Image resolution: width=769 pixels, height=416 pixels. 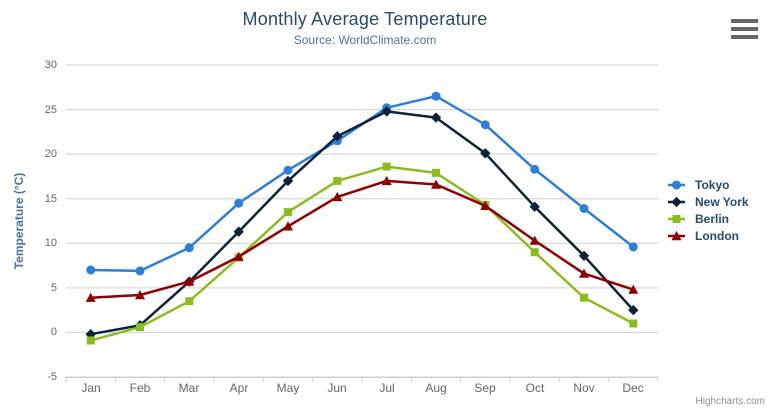 I want to click on y-tick-label: 5, so click(x=53, y=288).